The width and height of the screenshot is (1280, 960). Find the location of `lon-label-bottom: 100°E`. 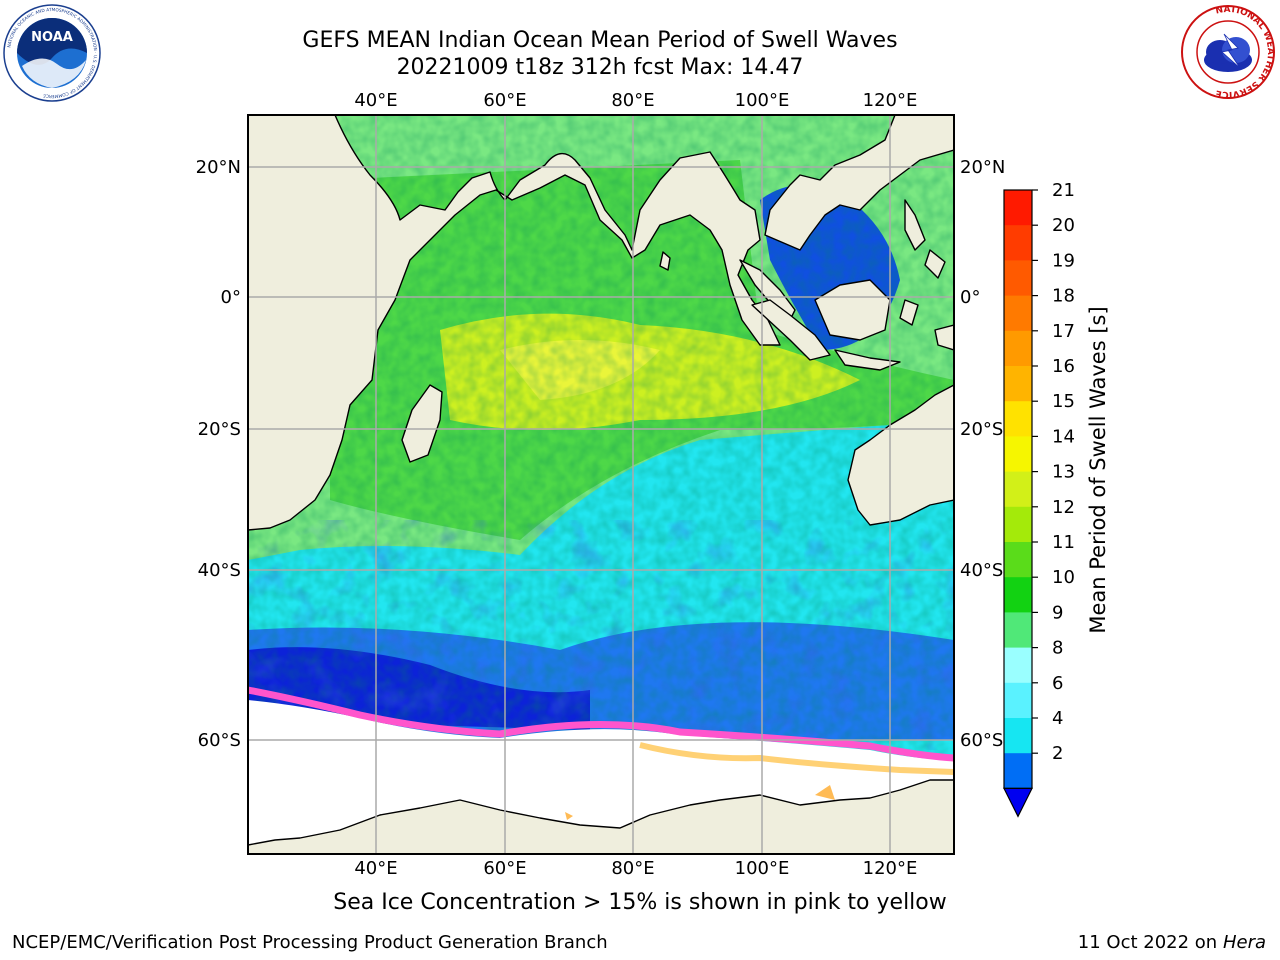

lon-label-bottom: 100°E is located at coordinates (762, 868).